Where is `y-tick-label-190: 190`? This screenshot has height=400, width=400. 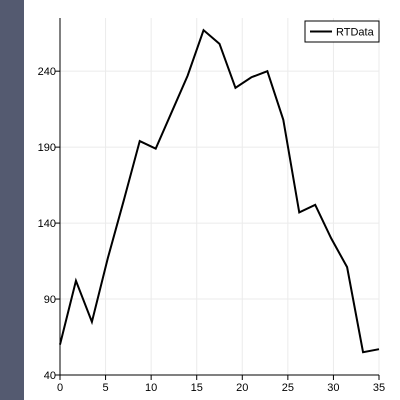
y-tick-label-190: 190 is located at coordinates (47, 148).